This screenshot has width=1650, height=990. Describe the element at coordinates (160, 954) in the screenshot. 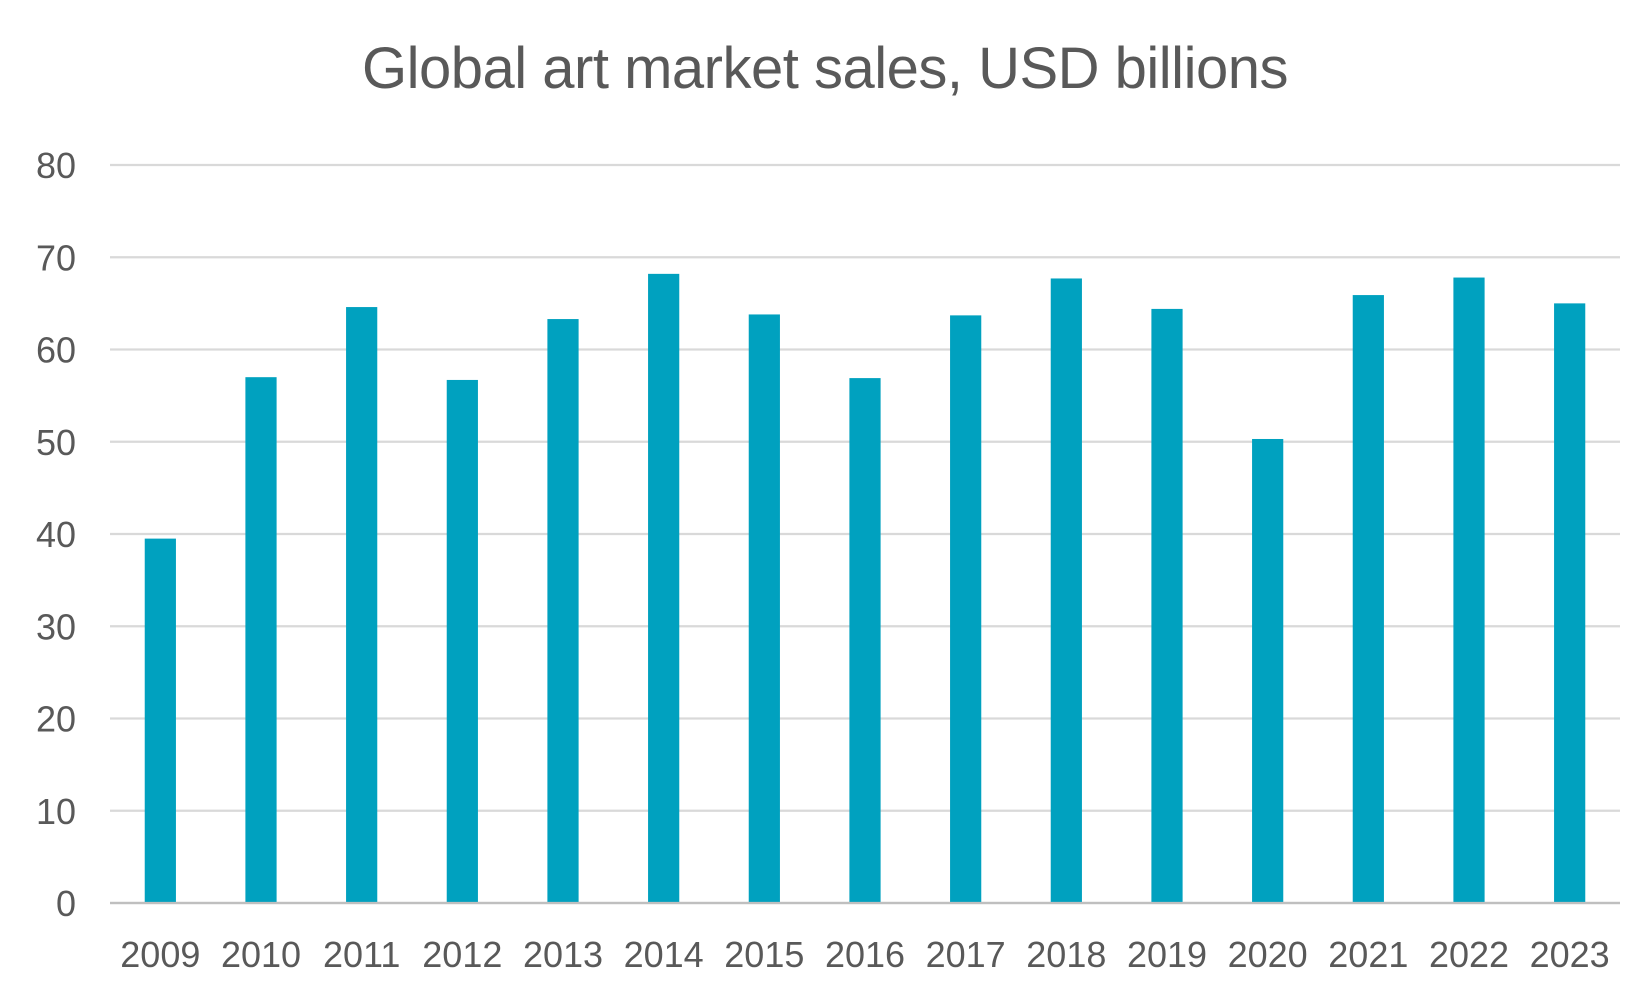

I see `x-tick-label: 2009` at that location.